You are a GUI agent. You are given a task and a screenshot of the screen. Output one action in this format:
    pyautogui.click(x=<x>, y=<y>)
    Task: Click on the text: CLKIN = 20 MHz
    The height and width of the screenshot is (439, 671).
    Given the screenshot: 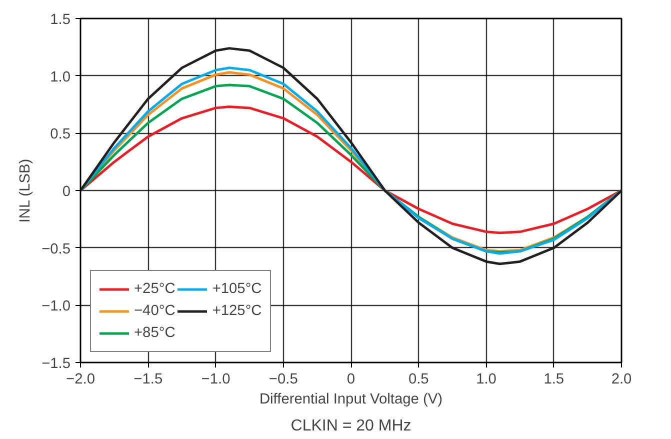 What is the action you would take?
    pyautogui.click(x=351, y=426)
    